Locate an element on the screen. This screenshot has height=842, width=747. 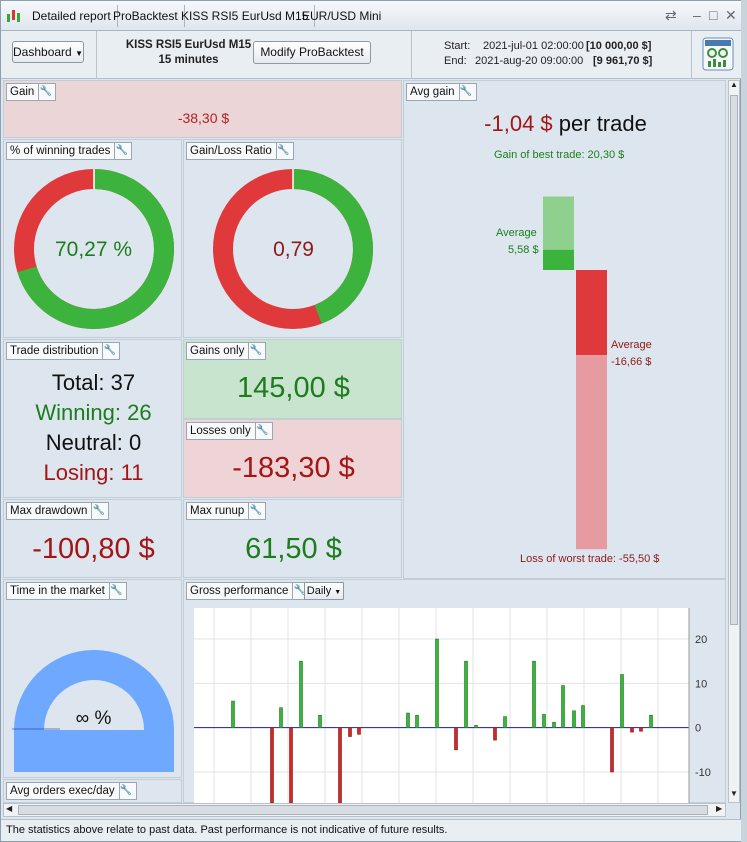
max-runup-label: Max runup 🔧 is located at coordinates (226, 511).